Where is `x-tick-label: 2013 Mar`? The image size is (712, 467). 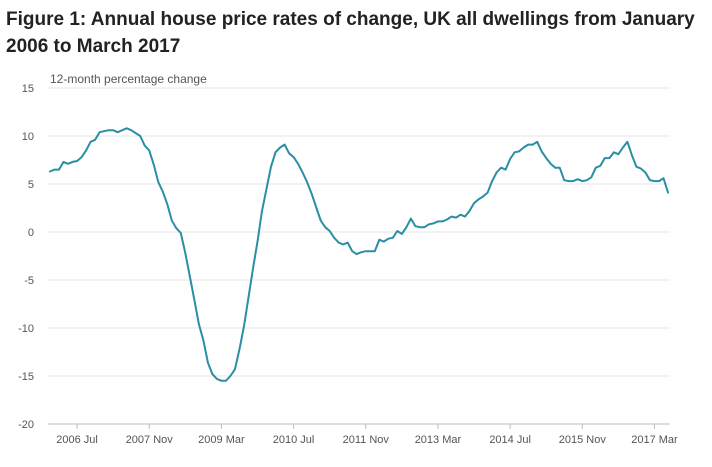
x-tick-label: 2013 Mar is located at coordinates (438, 440).